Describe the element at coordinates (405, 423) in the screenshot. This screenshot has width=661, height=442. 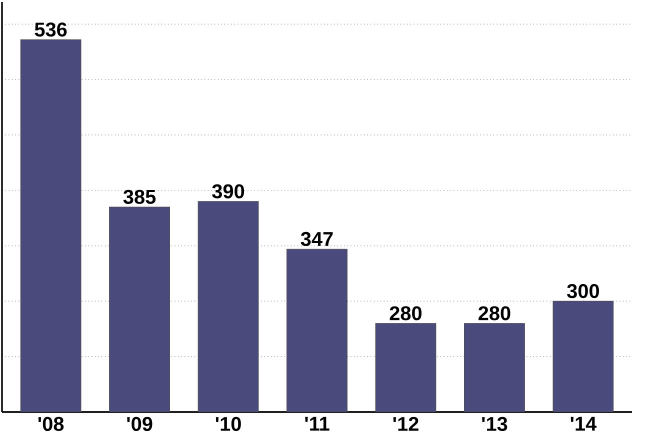
I see `x-tick-label: '12` at that location.